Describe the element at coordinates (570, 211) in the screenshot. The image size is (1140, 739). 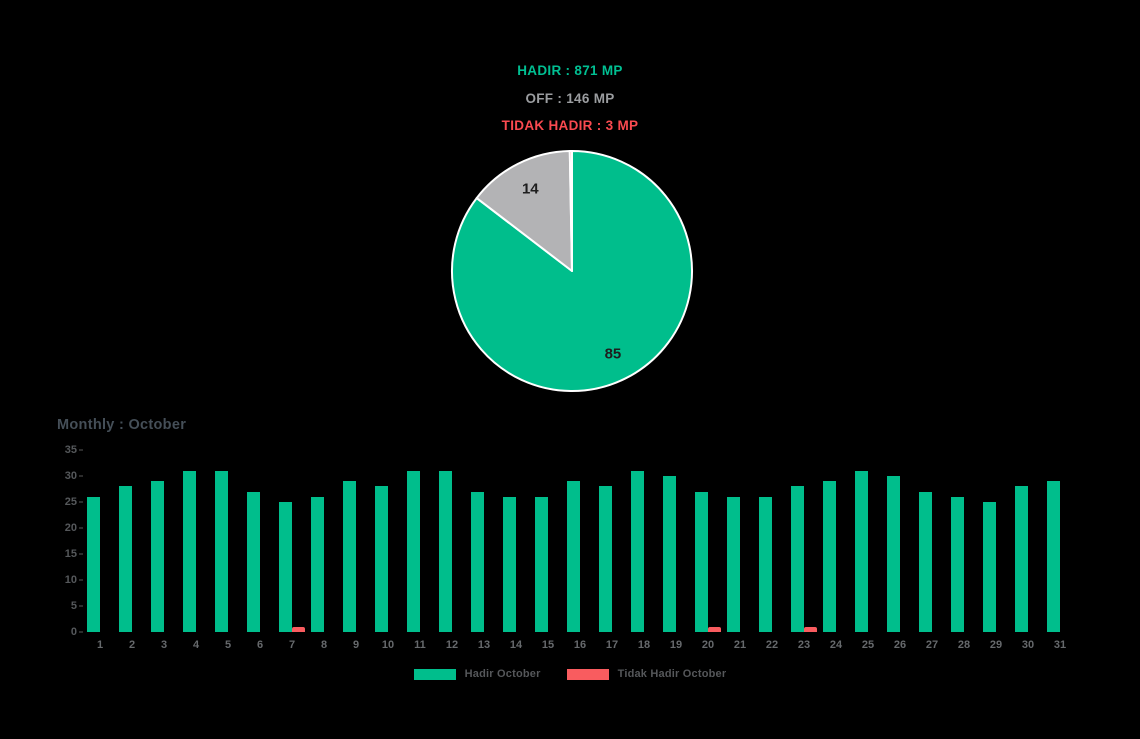
I see `pie-slice-tidak-hadir` at that location.